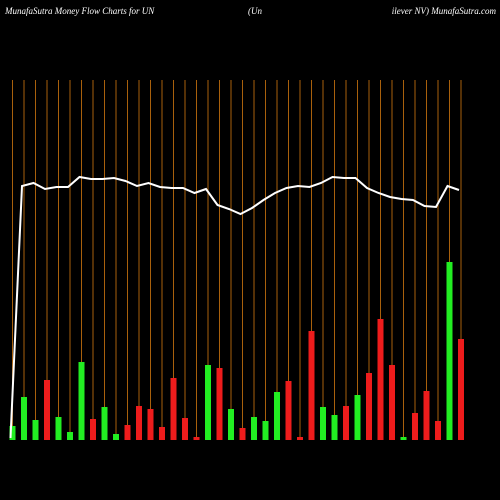 Image resolution: width=500 pixels, height=500 pixels. Describe the element at coordinates (444, 11) in the screenshot. I see `chart-title: ilever NV) MunafaSutra.com` at that location.